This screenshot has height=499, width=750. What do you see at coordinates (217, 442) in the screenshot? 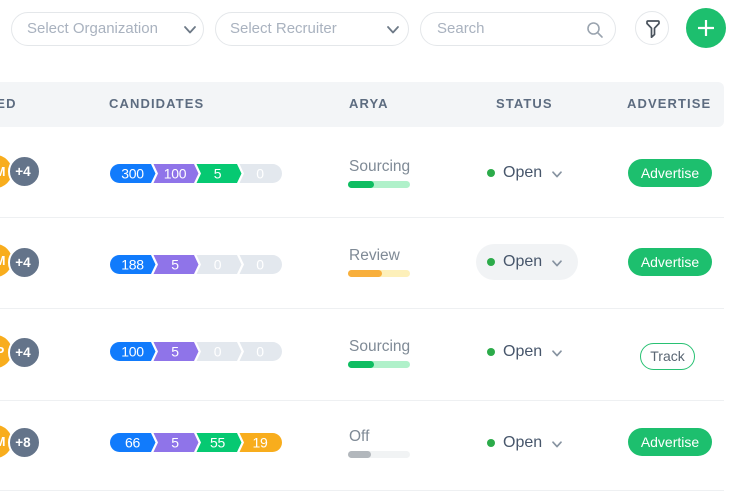
I see `svg-text: 55` at bounding box center [217, 442].